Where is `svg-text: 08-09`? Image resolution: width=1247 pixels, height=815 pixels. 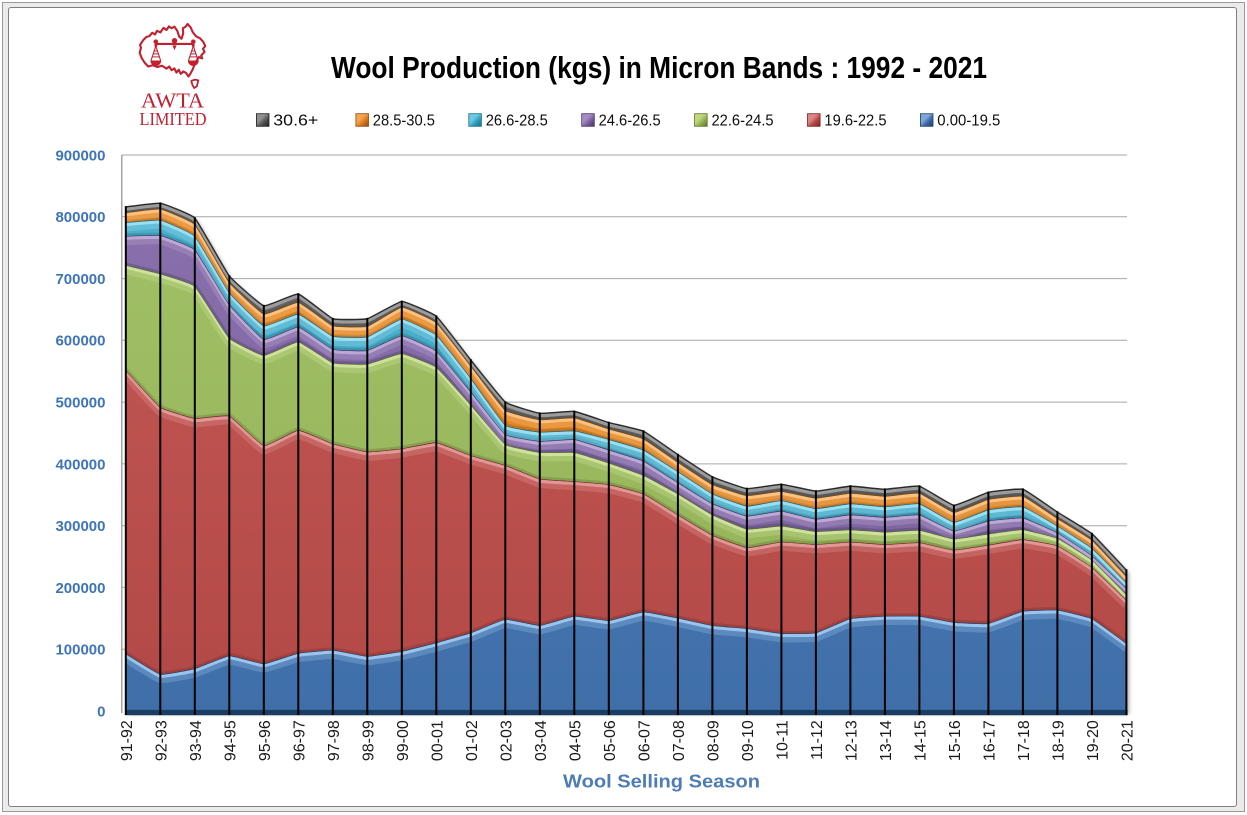 svg-text: 08-09 is located at coordinates (714, 740).